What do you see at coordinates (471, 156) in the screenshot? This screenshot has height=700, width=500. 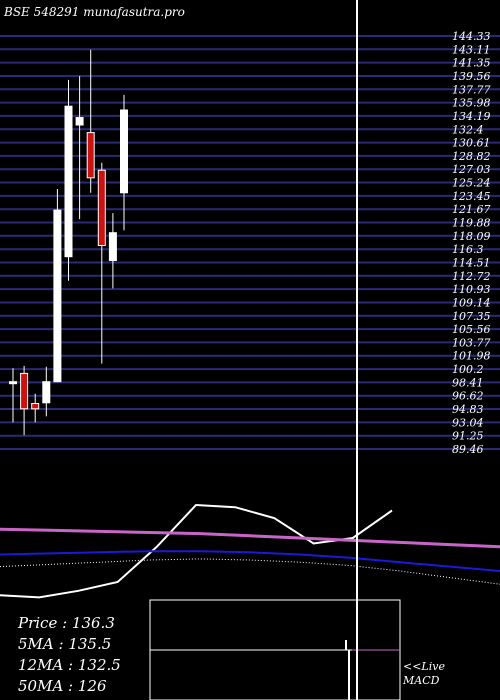 I see `price-tick-label: 128.82` at bounding box center [471, 156].